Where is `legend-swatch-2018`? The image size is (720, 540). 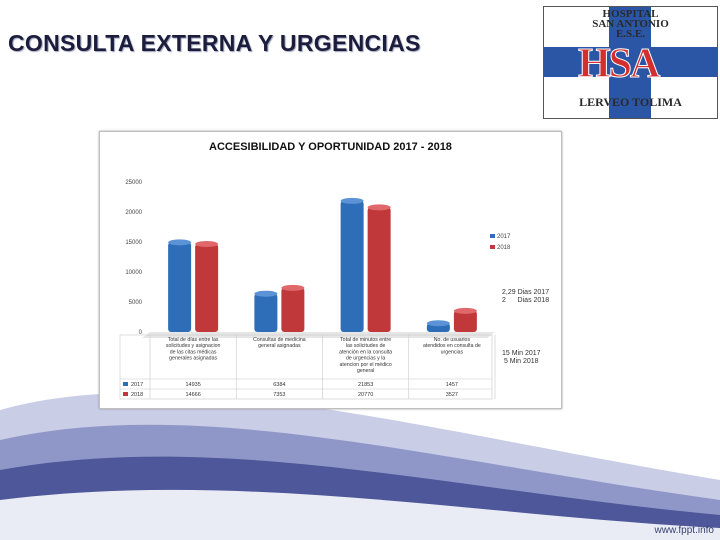 legend-swatch-2018 is located at coordinates (492, 247).